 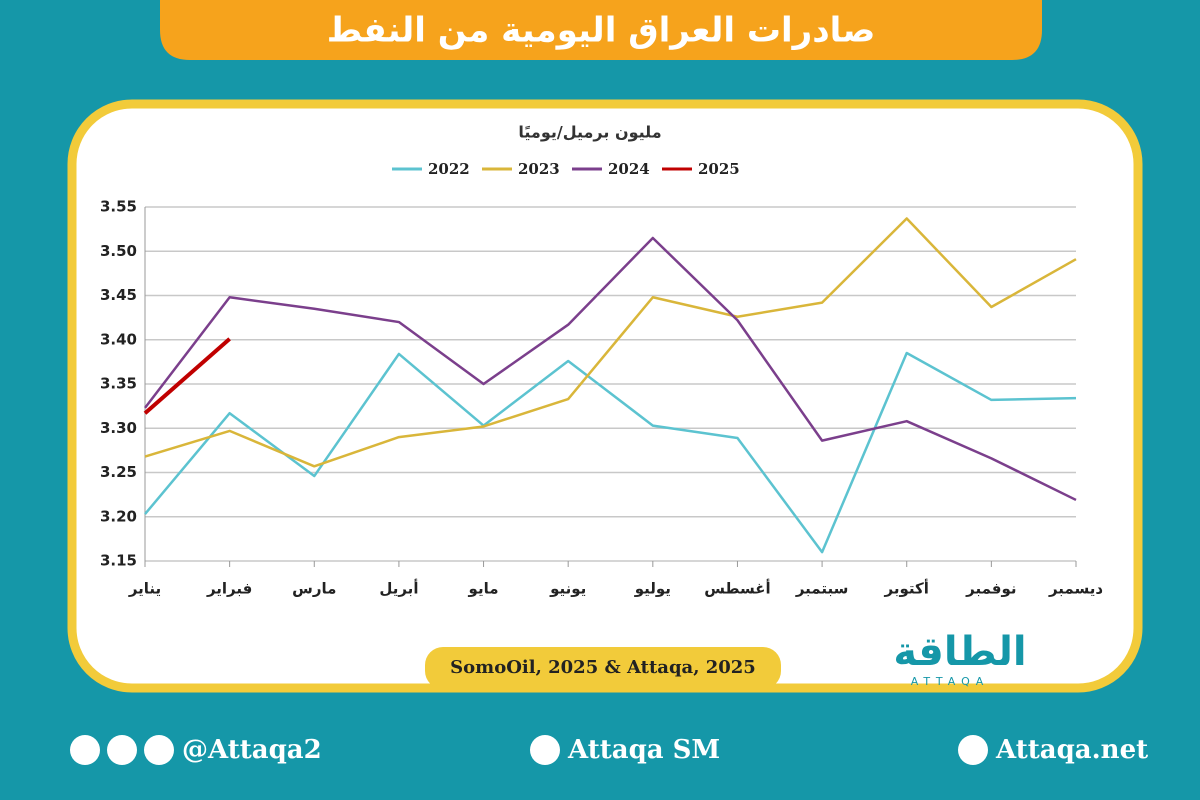 What do you see at coordinates (229, 589) in the screenshot?
I see `x-tick-label: فبراير` at bounding box center [229, 589].